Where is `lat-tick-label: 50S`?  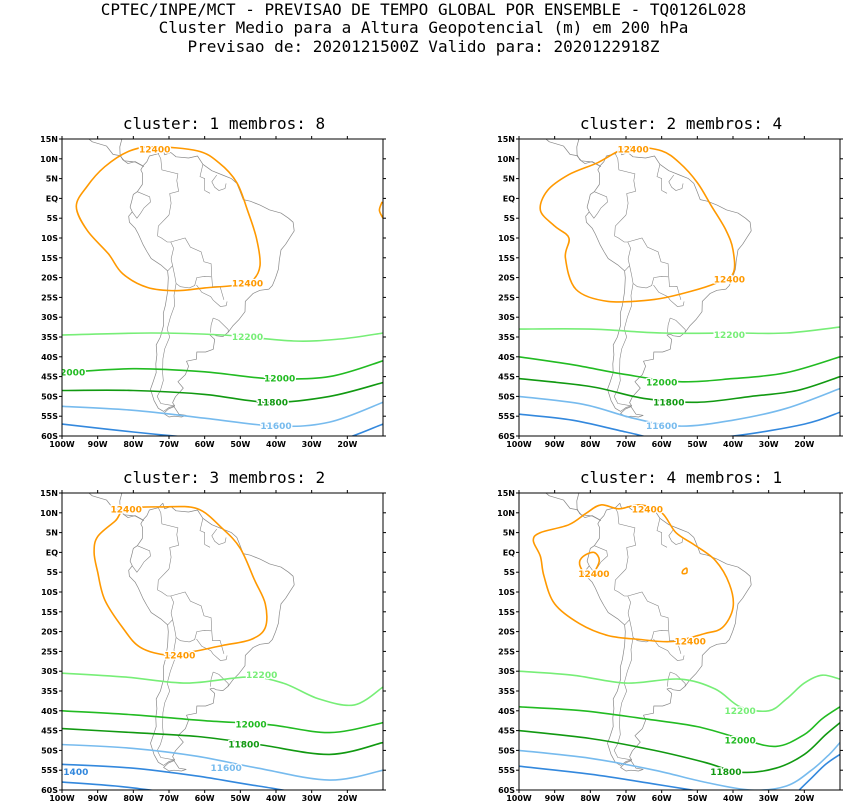
lat-tick-label: 50S is located at coordinates (49, 750).